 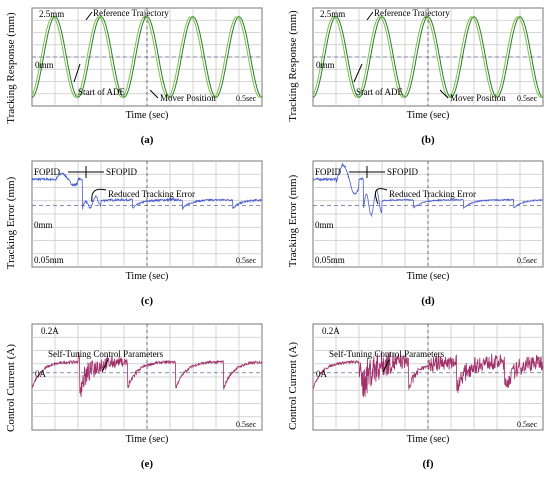 What do you see at coordinates (379, 92) in the screenshot?
I see `annotation-start-ade-b: Start of ADE` at bounding box center [379, 92].